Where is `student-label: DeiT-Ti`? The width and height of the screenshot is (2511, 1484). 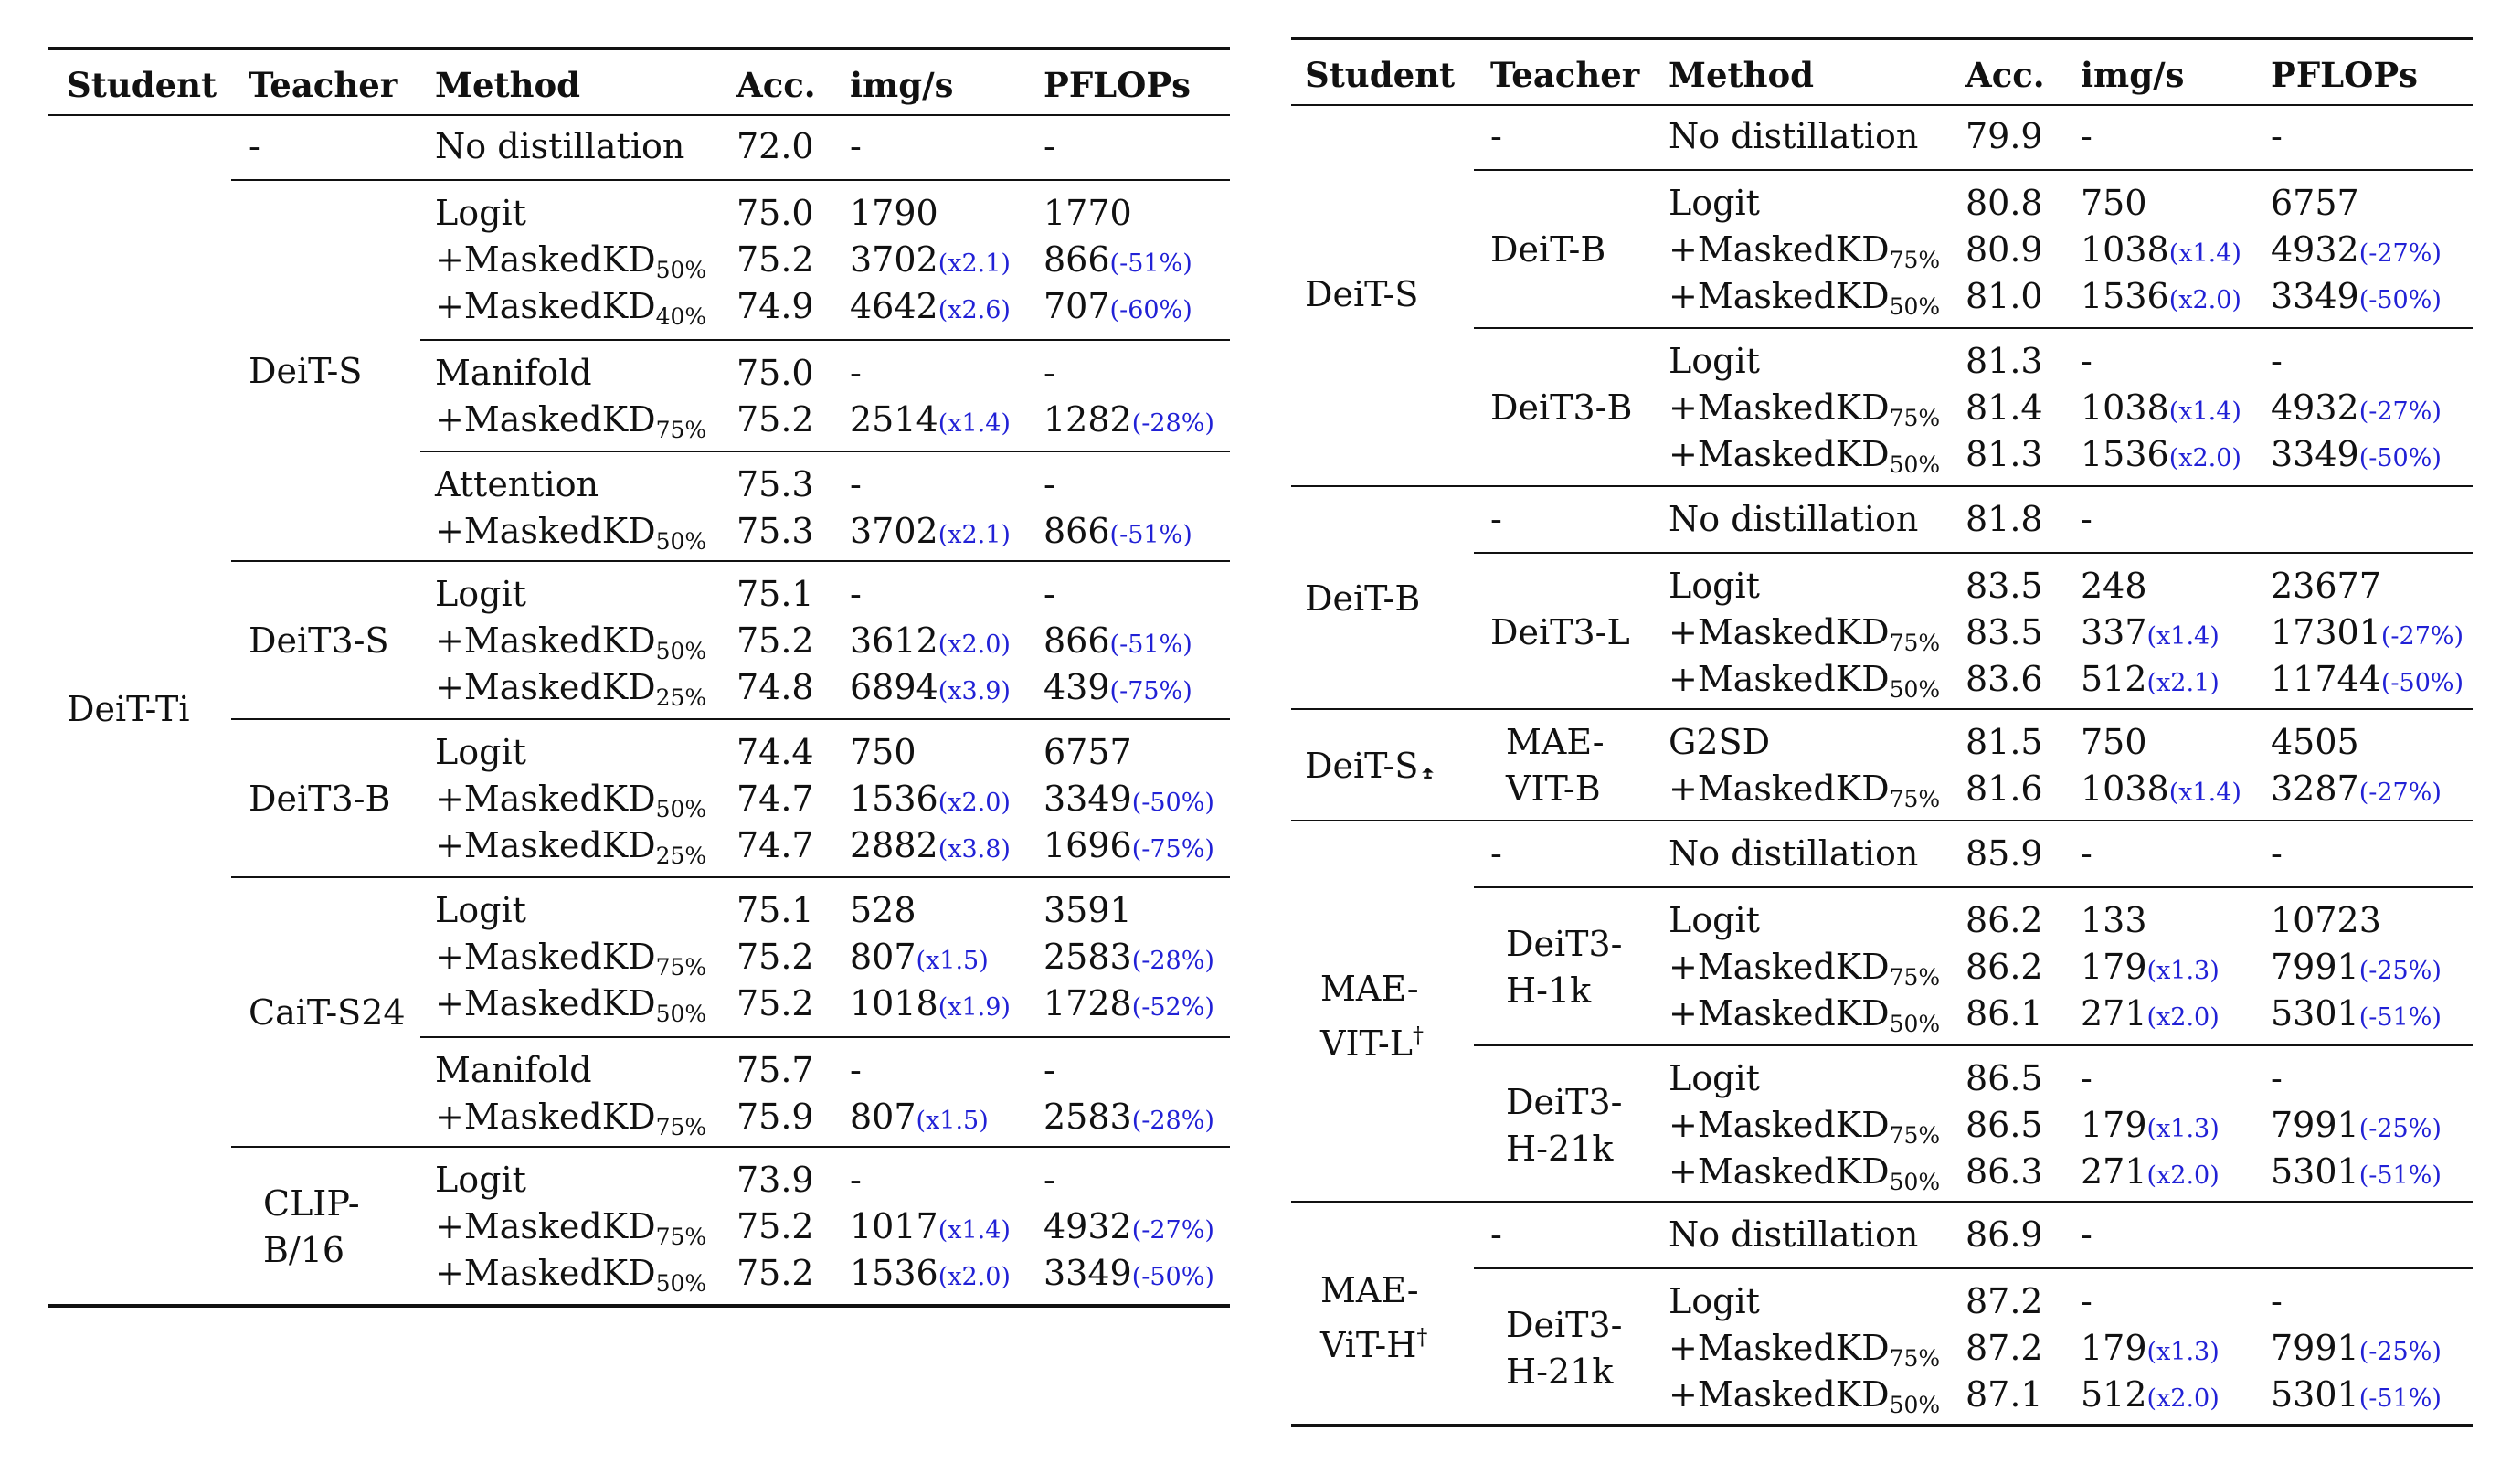
student-label: DeiT-Ti is located at coordinates (128, 708).